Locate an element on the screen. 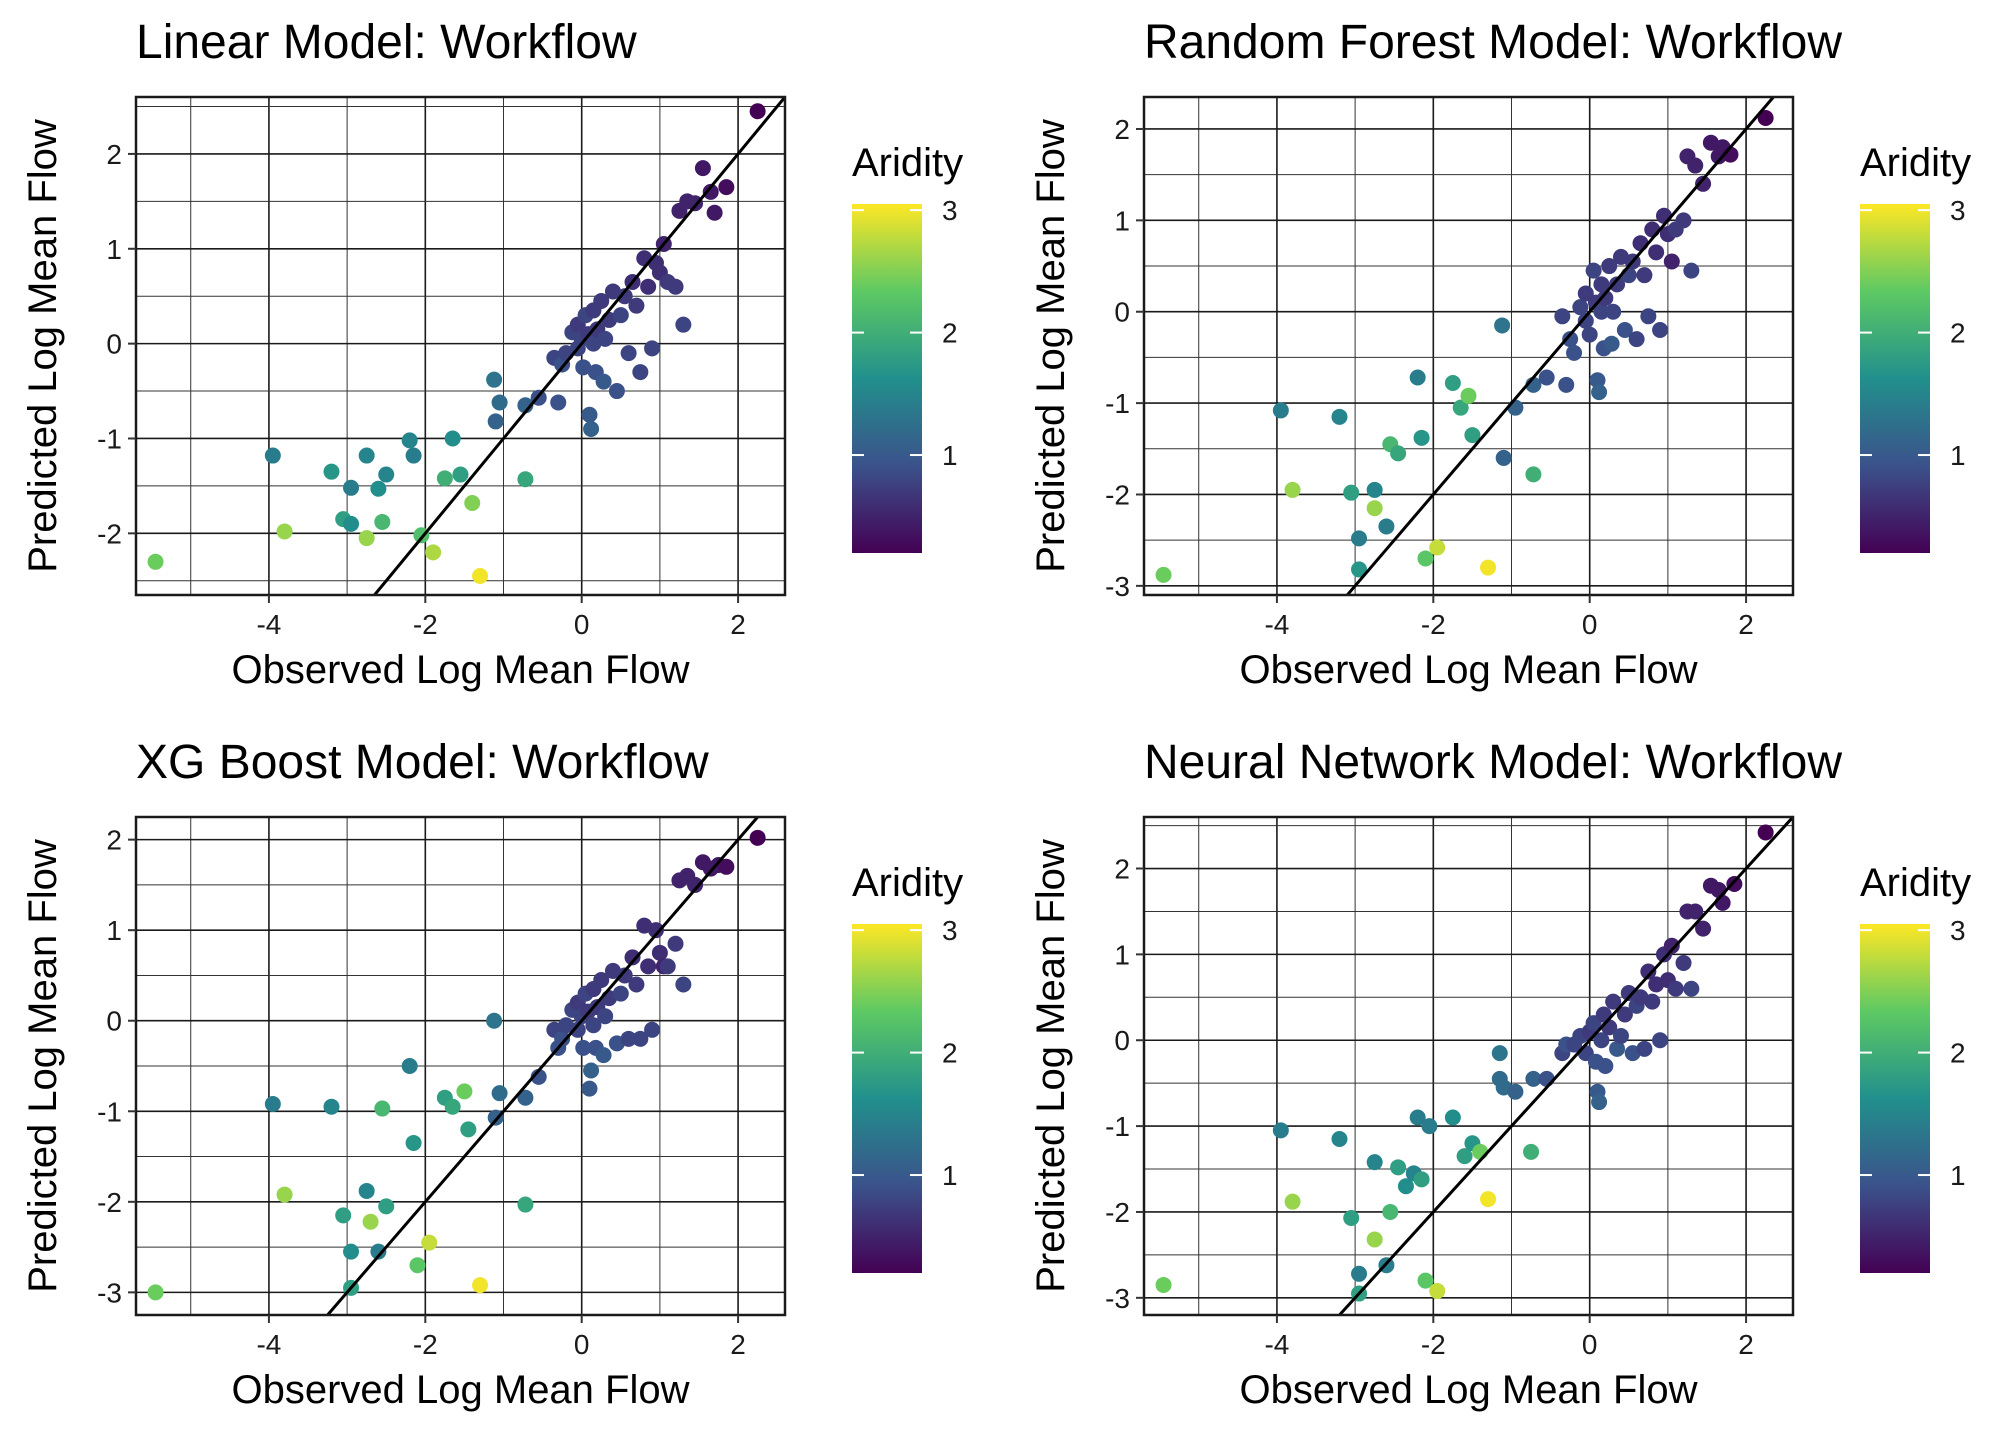 This screenshot has width=2016, height=1440. legend-tick-label: 3 is located at coordinates (1958, 930).